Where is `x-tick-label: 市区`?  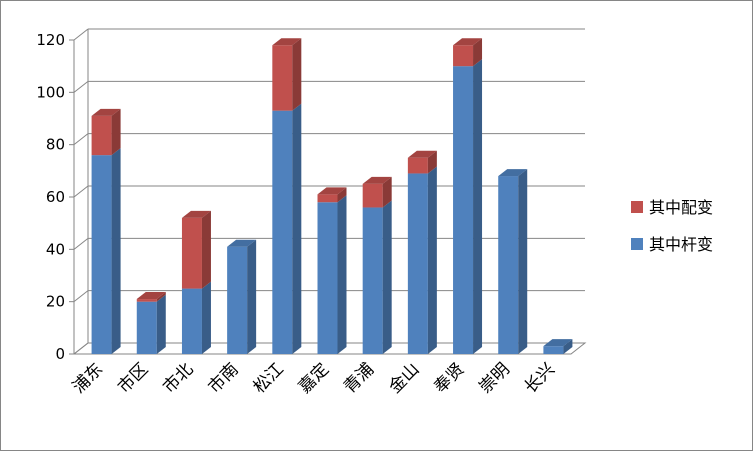
x-tick-label: 市区 is located at coordinates (133, 378).